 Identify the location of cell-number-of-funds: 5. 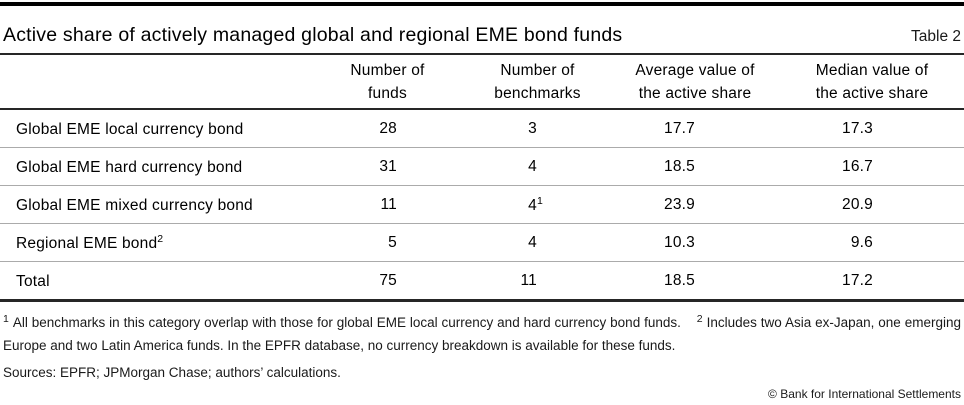
(387, 242).